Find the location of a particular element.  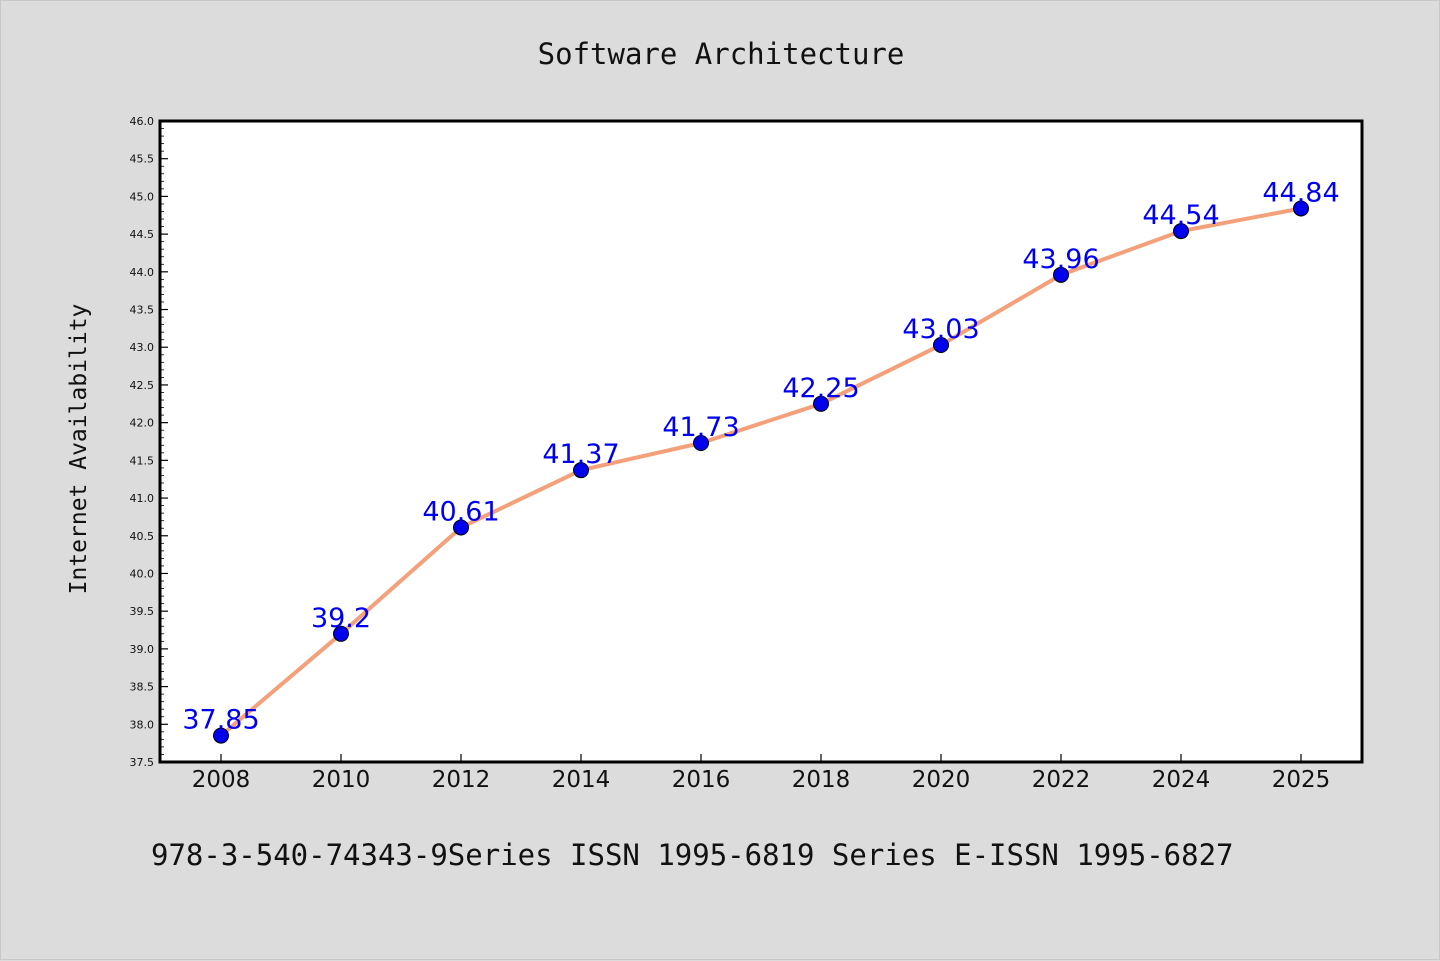

y-tick-label: 39.0 is located at coordinates (142, 649).